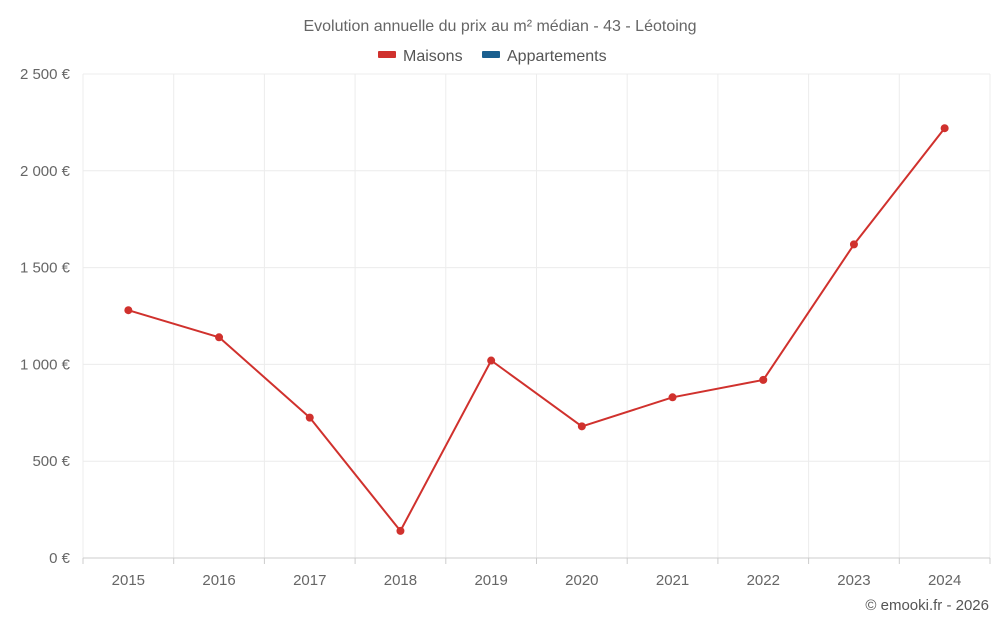 The width and height of the screenshot is (1000, 625). Describe the element at coordinates (45, 171) in the screenshot. I see `y-tick-label: 2 000 €` at that location.